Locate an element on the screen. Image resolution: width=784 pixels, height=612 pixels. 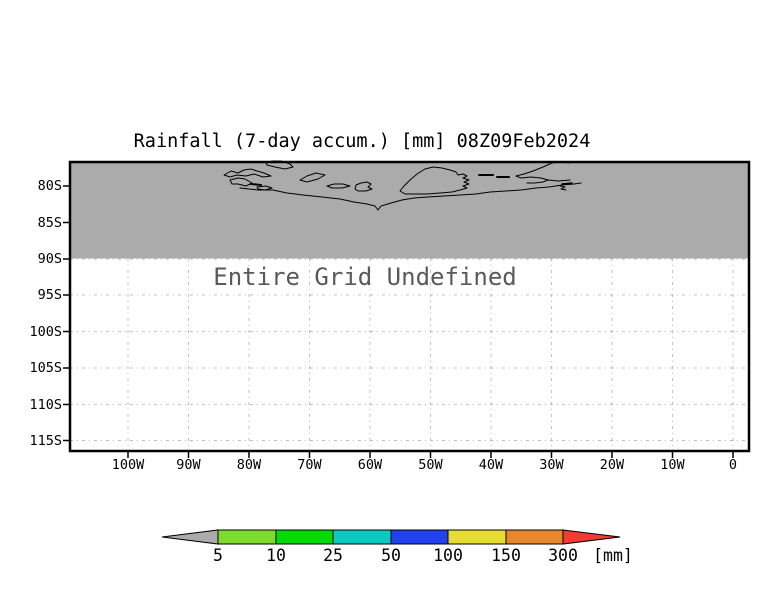
undefined-region is located at coordinates (409, 211).